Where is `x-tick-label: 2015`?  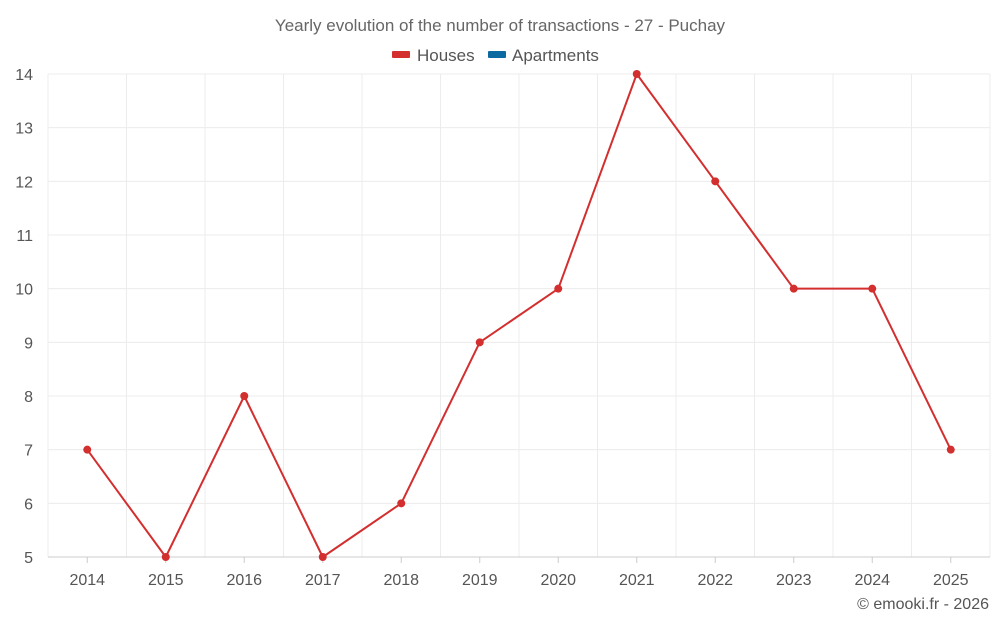 x-tick-label: 2015 is located at coordinates (166, 580).